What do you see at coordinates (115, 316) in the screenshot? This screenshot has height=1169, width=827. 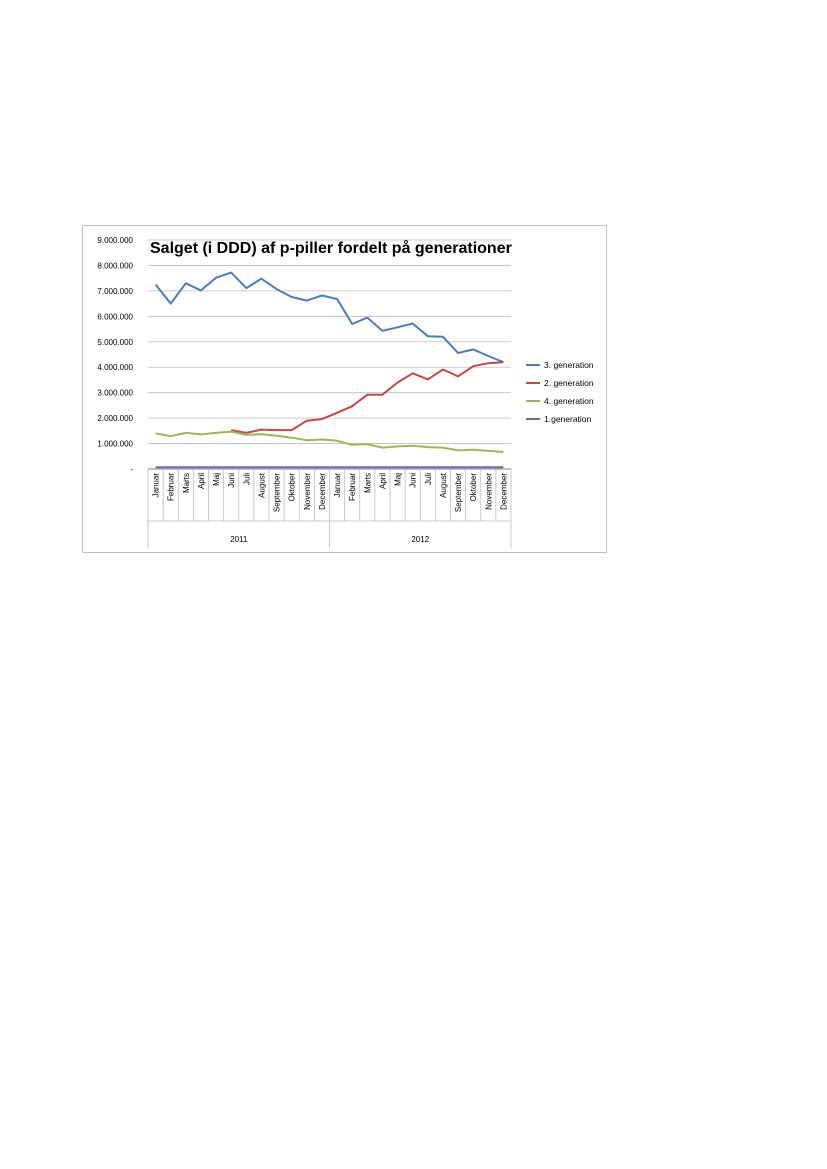 I see `y-tick-label: 6.000.000` at bounding box center [115, 316].